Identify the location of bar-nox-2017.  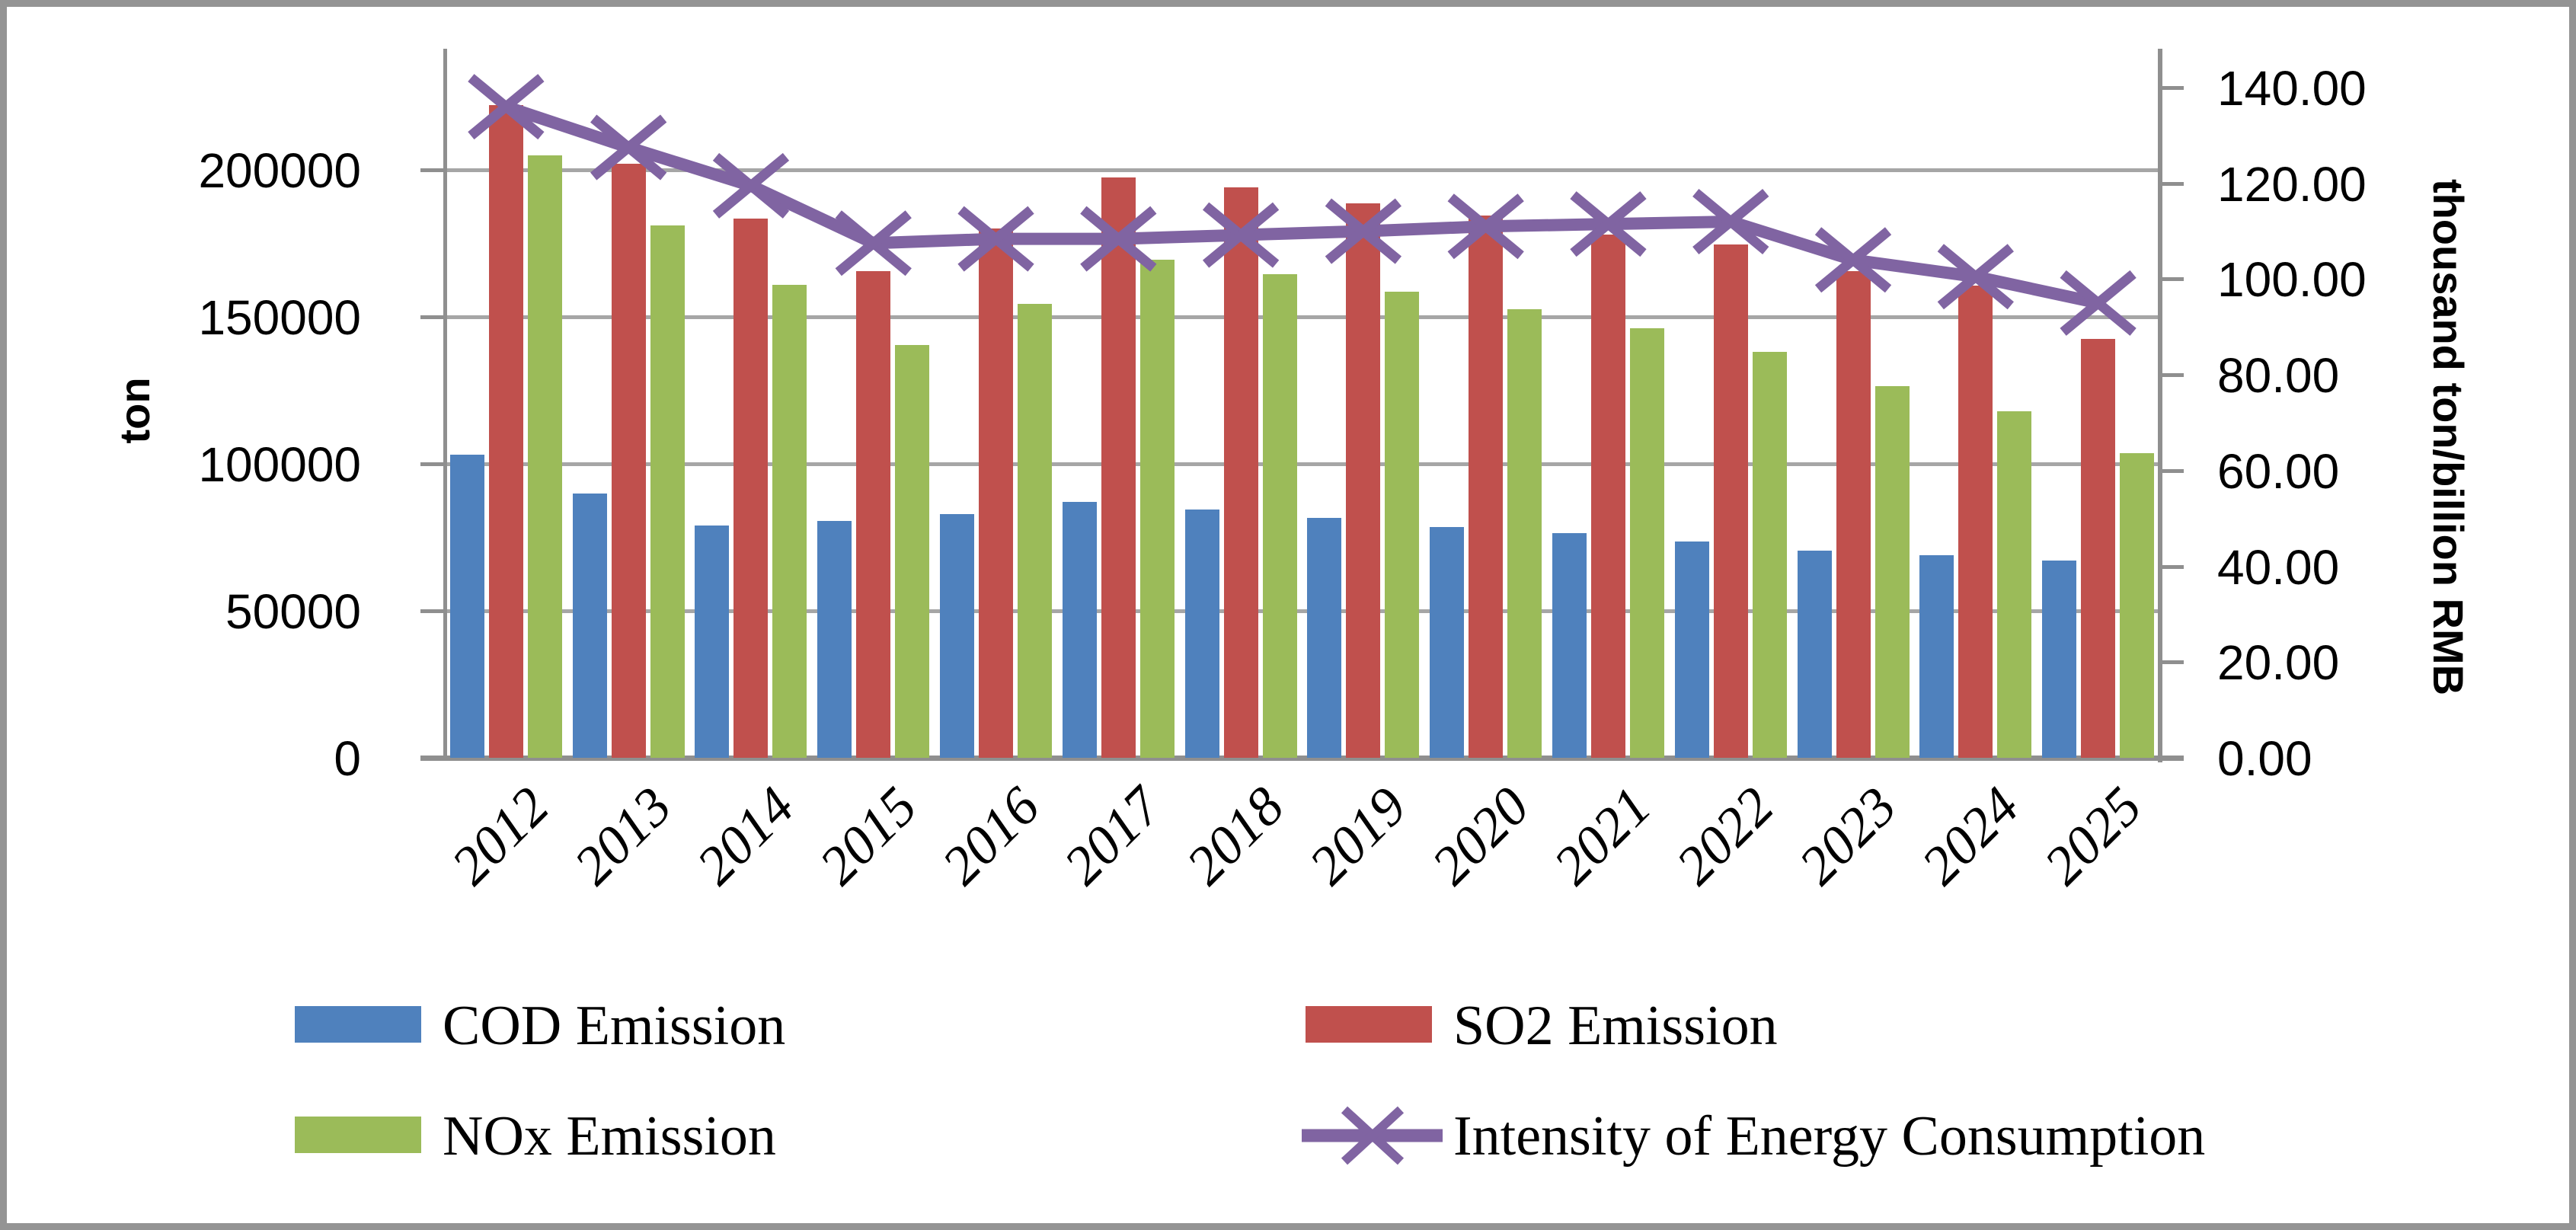
(1157, 508).